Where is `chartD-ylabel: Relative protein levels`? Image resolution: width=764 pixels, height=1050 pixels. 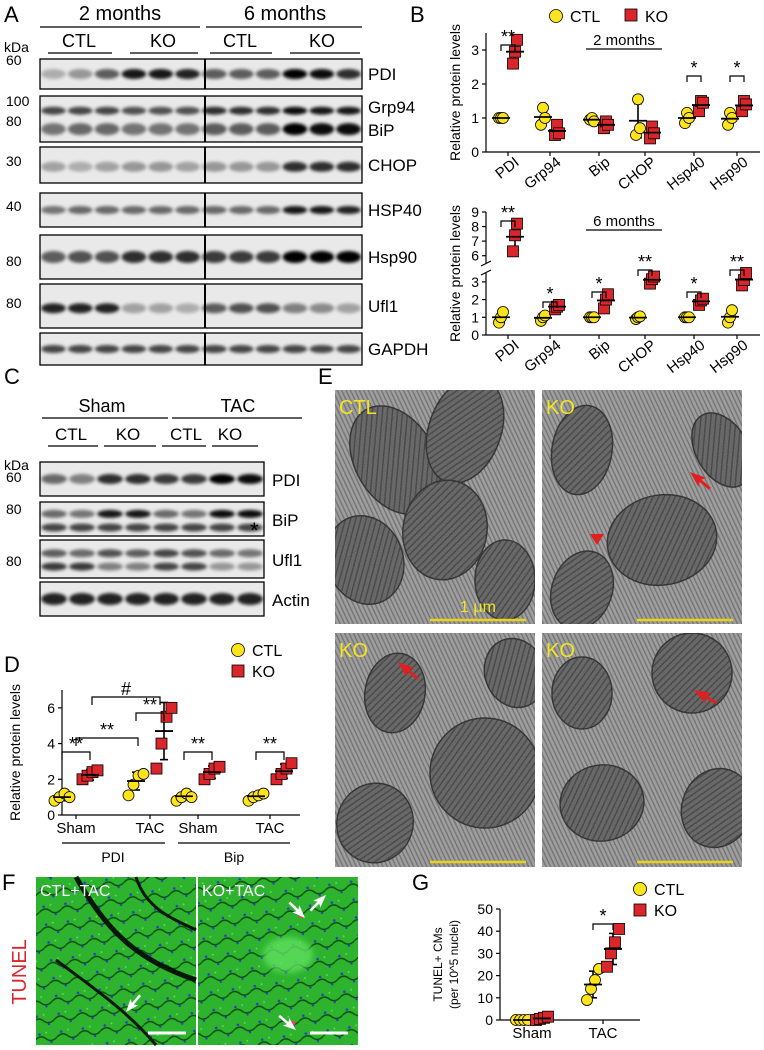
chartD-ylabel: Relative protein levels is located at coordinates (15, 752).